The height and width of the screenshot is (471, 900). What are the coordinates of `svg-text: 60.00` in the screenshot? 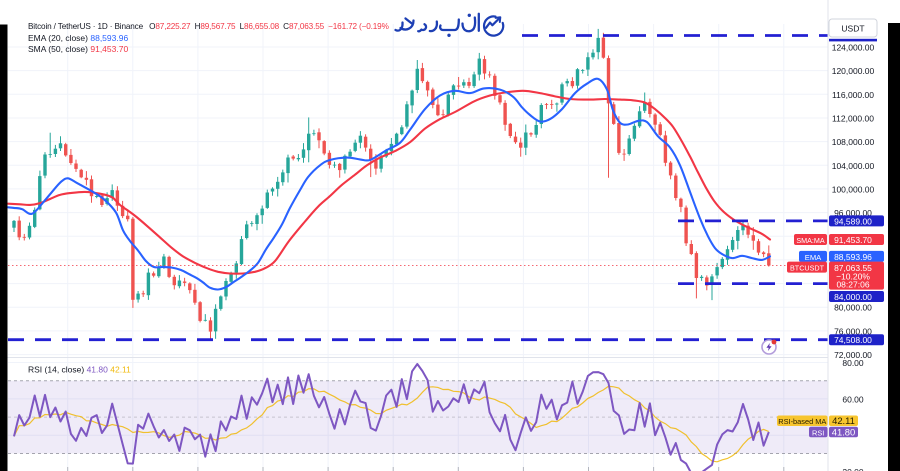 It's located at (853, 399).